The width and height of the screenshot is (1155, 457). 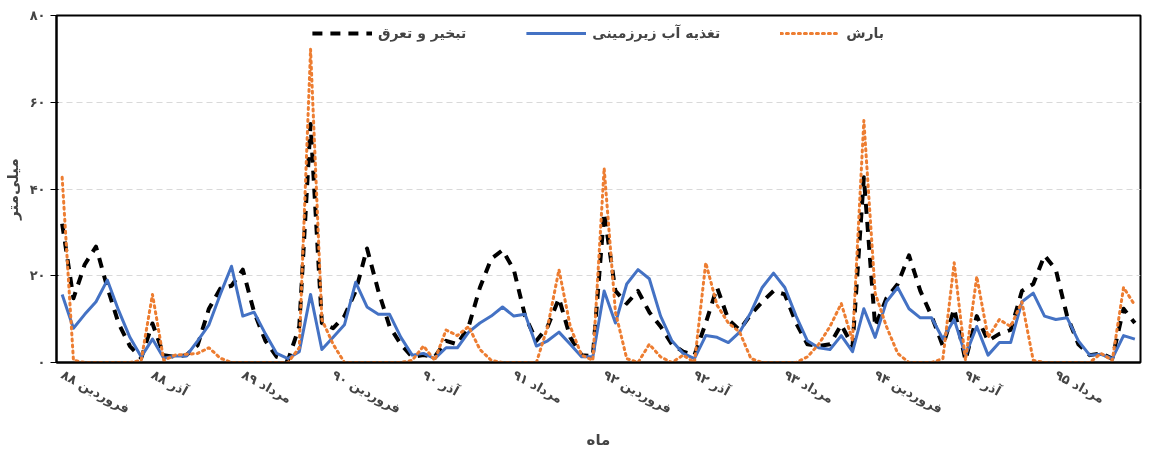 I want to click on x-tick-label: فروردین ۹۰, so click(x=366, y=391).